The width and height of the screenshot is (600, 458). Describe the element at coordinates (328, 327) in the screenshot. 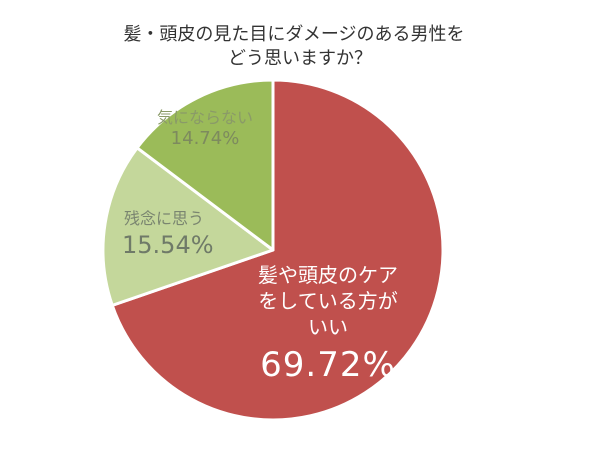

I see `slice-name-line3: いい` at that location.